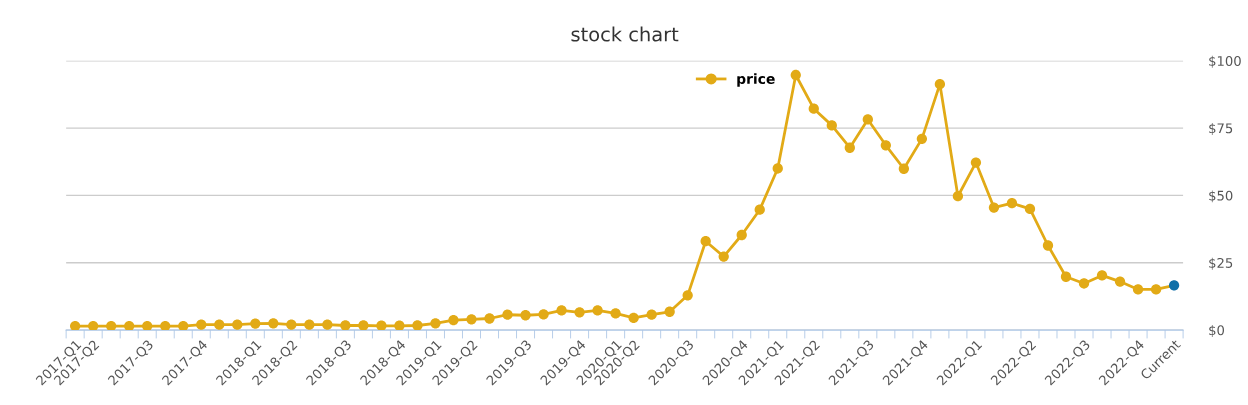  Describe the element at coordinates (625, 34) in the screenshot. I see `chart-title: stock chart` at that location.